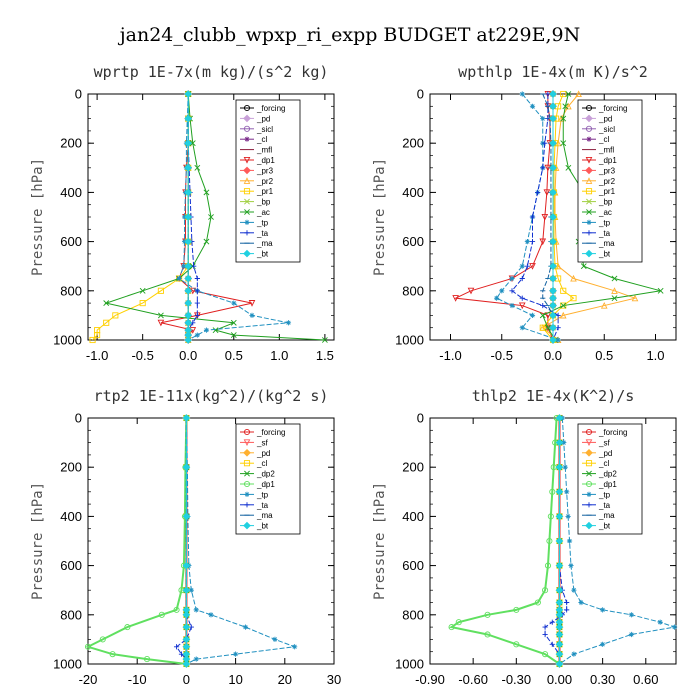  I want to click on x-tick-label: 0.00, so click(559, 679).